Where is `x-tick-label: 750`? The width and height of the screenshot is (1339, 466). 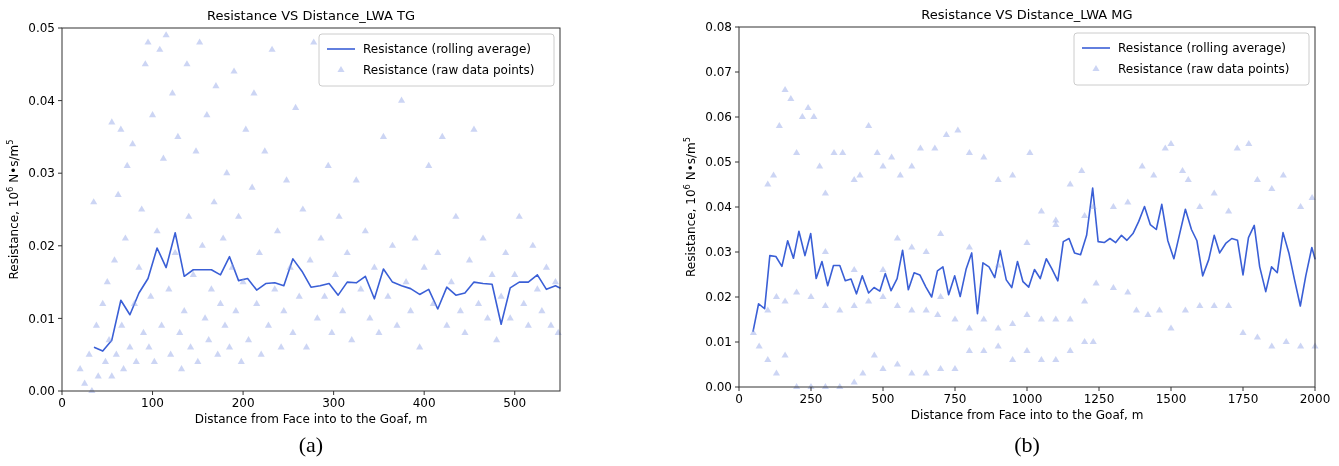
x-tick-label: 750 is located at coordinates (955, 399).